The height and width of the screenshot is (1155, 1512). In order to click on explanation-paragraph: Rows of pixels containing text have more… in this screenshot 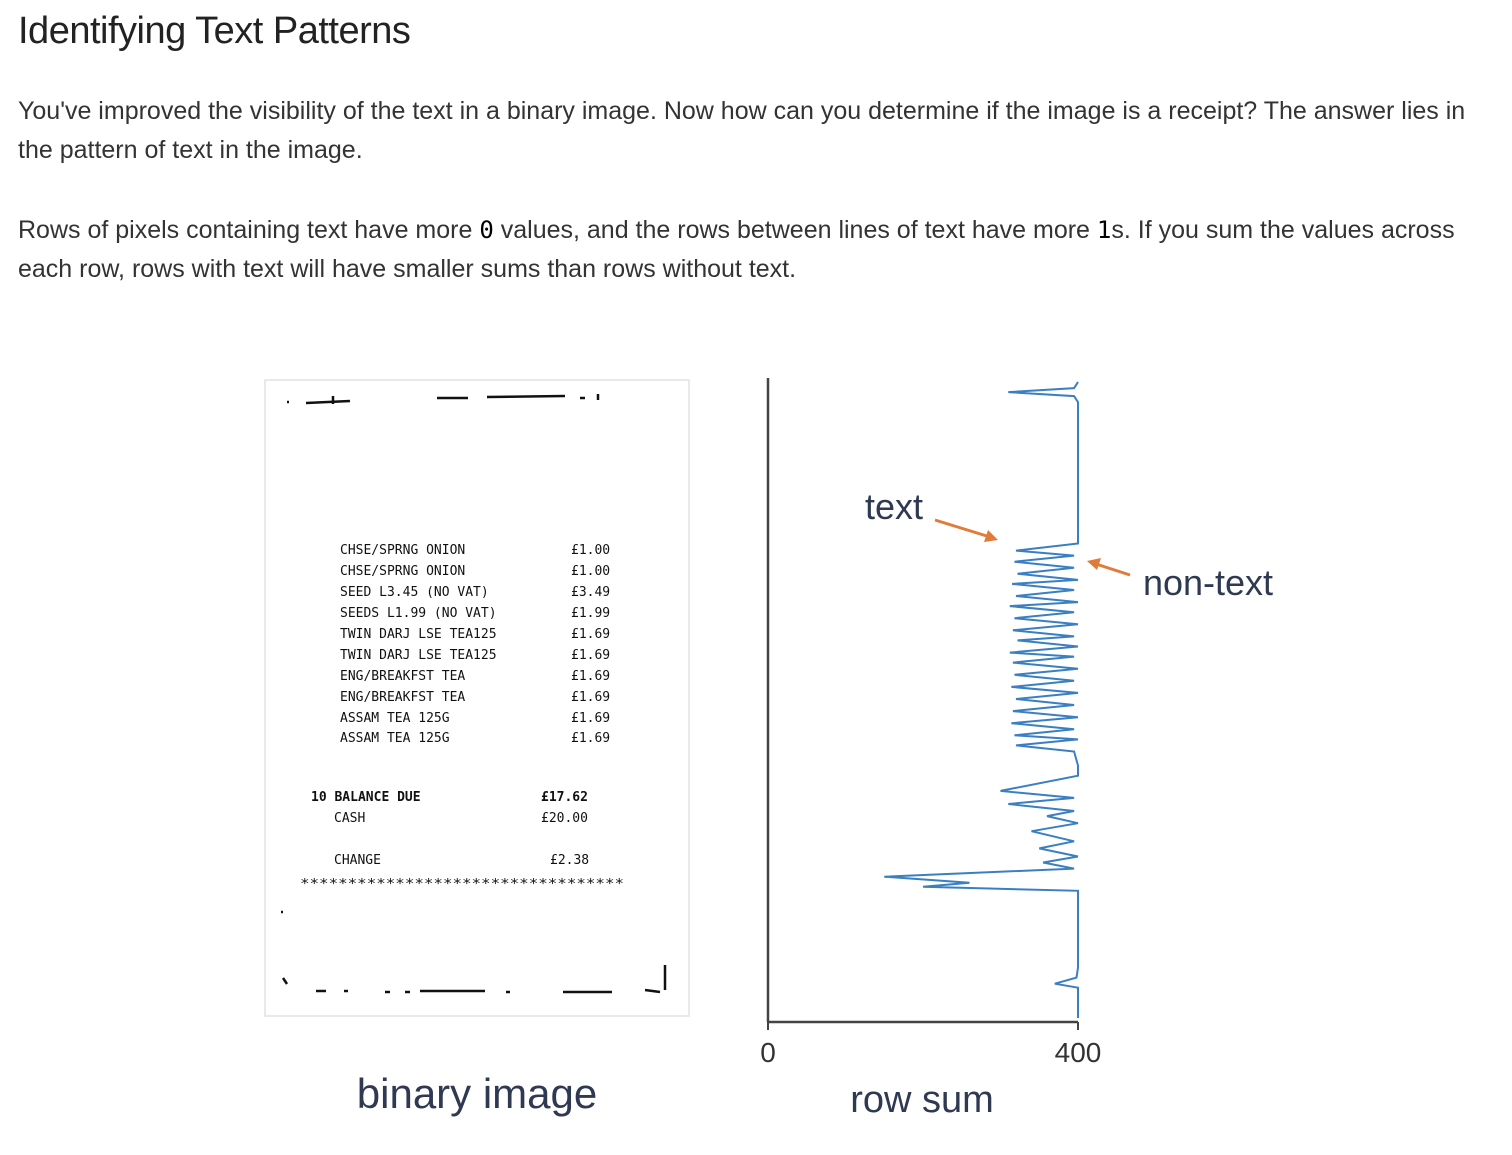, I will do `click(758, 250)`.